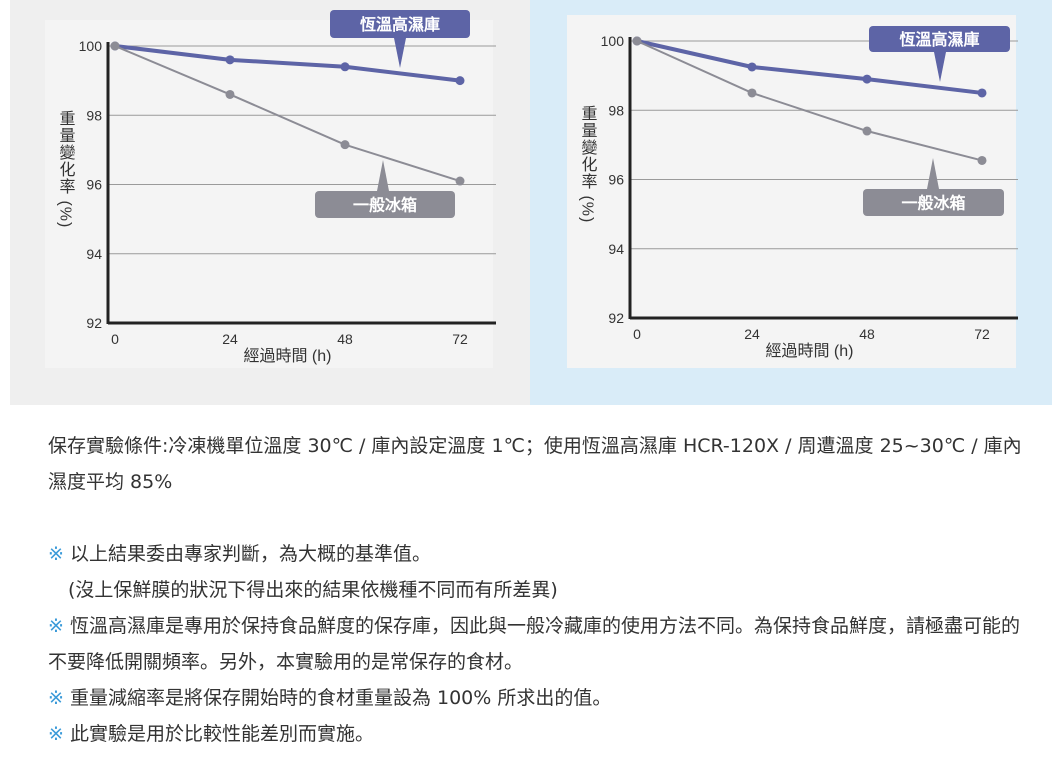 The height and width of the screenshot is (776, 1060). Describe the element at coordinates (239, 554) in the screenshot. I see `note-1: ※ 以上結果委由專家判斷，為大概的基準值。` at that location.